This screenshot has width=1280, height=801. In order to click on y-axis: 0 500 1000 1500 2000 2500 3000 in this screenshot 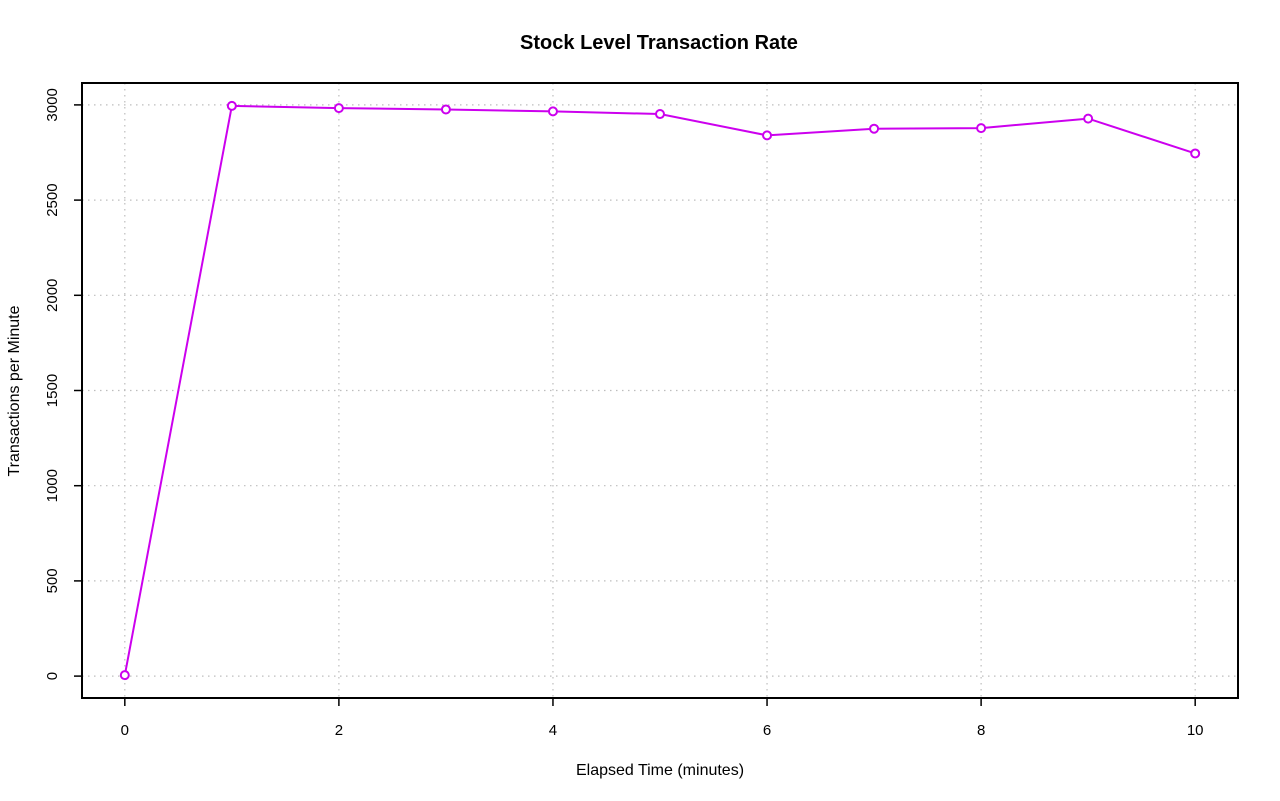, I will do `click(63, 384)`.